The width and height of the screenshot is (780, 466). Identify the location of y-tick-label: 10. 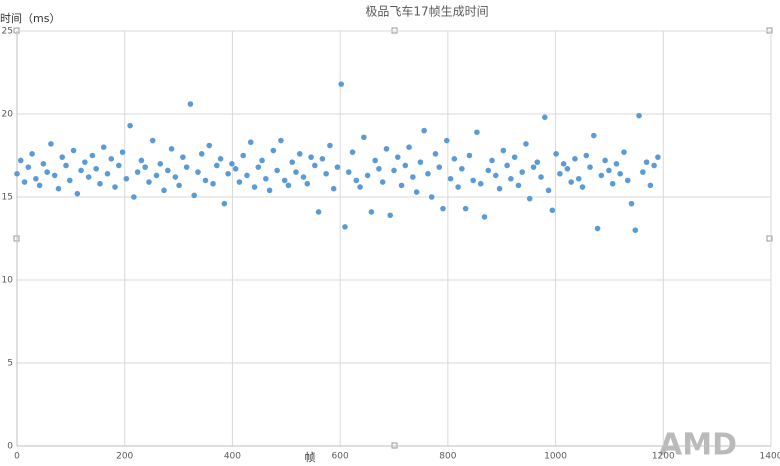
(8, 281).